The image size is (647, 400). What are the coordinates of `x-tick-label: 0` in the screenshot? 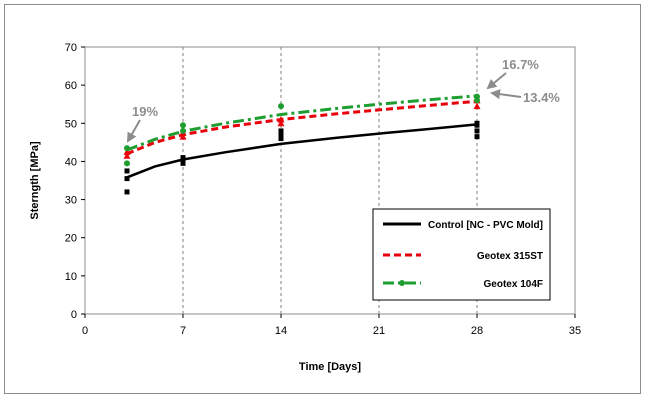 It's located at (85, 331).